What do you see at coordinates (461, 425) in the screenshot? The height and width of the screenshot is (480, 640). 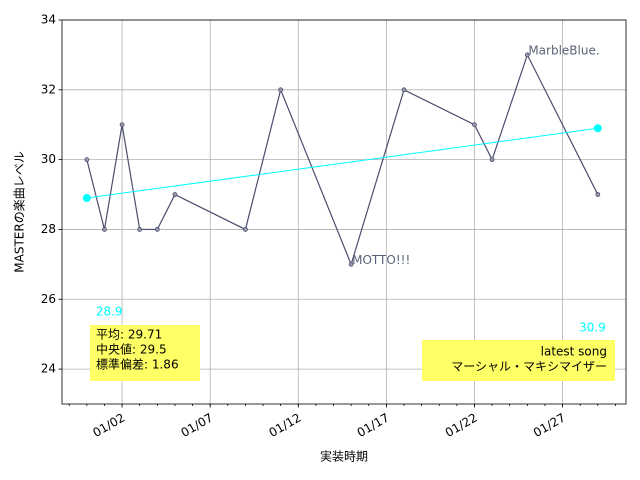 I see `x-tick-label: 01/22` at bounding box center [461, 425].